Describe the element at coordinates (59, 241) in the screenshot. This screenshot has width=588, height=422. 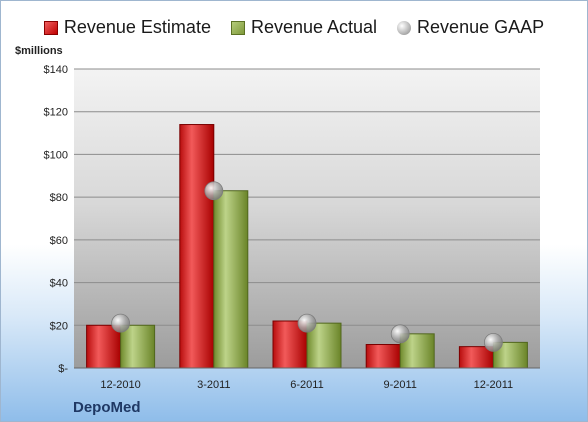
I see `y-tick-label: $60` at that location.